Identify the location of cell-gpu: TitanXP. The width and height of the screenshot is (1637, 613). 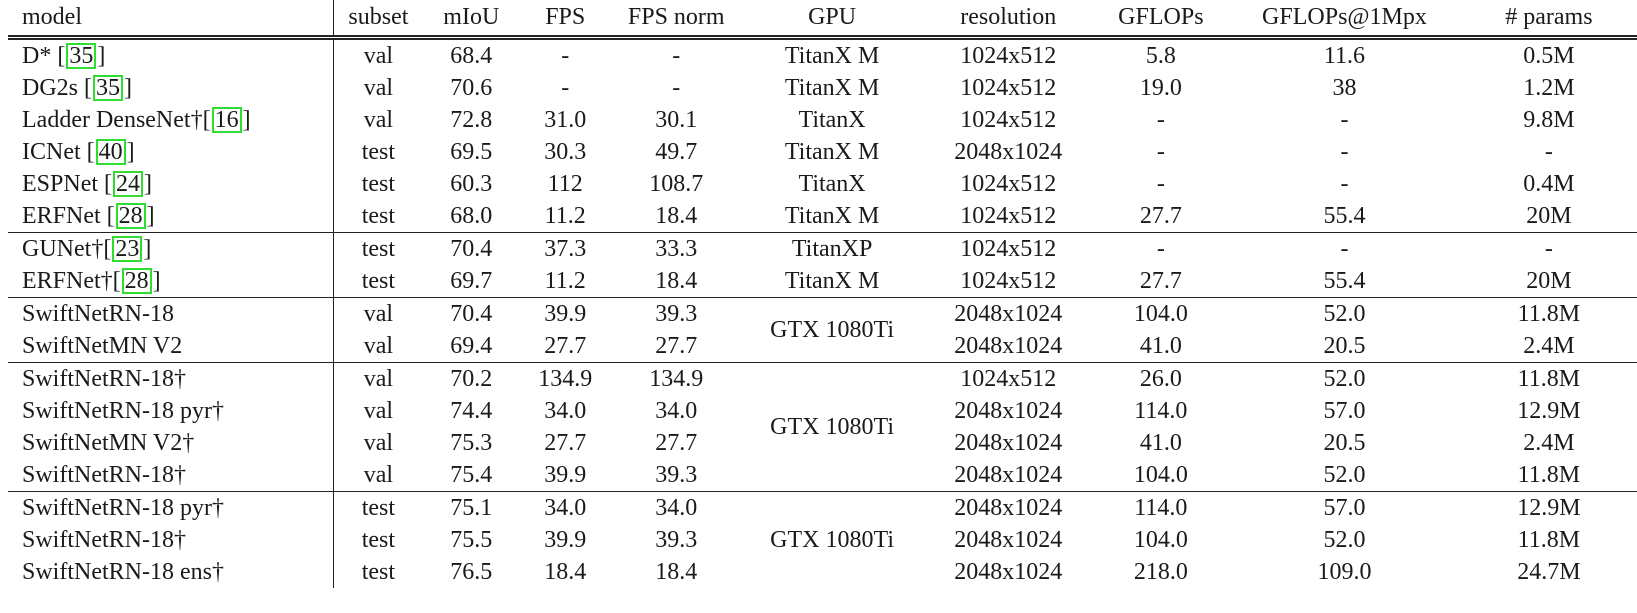
(832, 248).